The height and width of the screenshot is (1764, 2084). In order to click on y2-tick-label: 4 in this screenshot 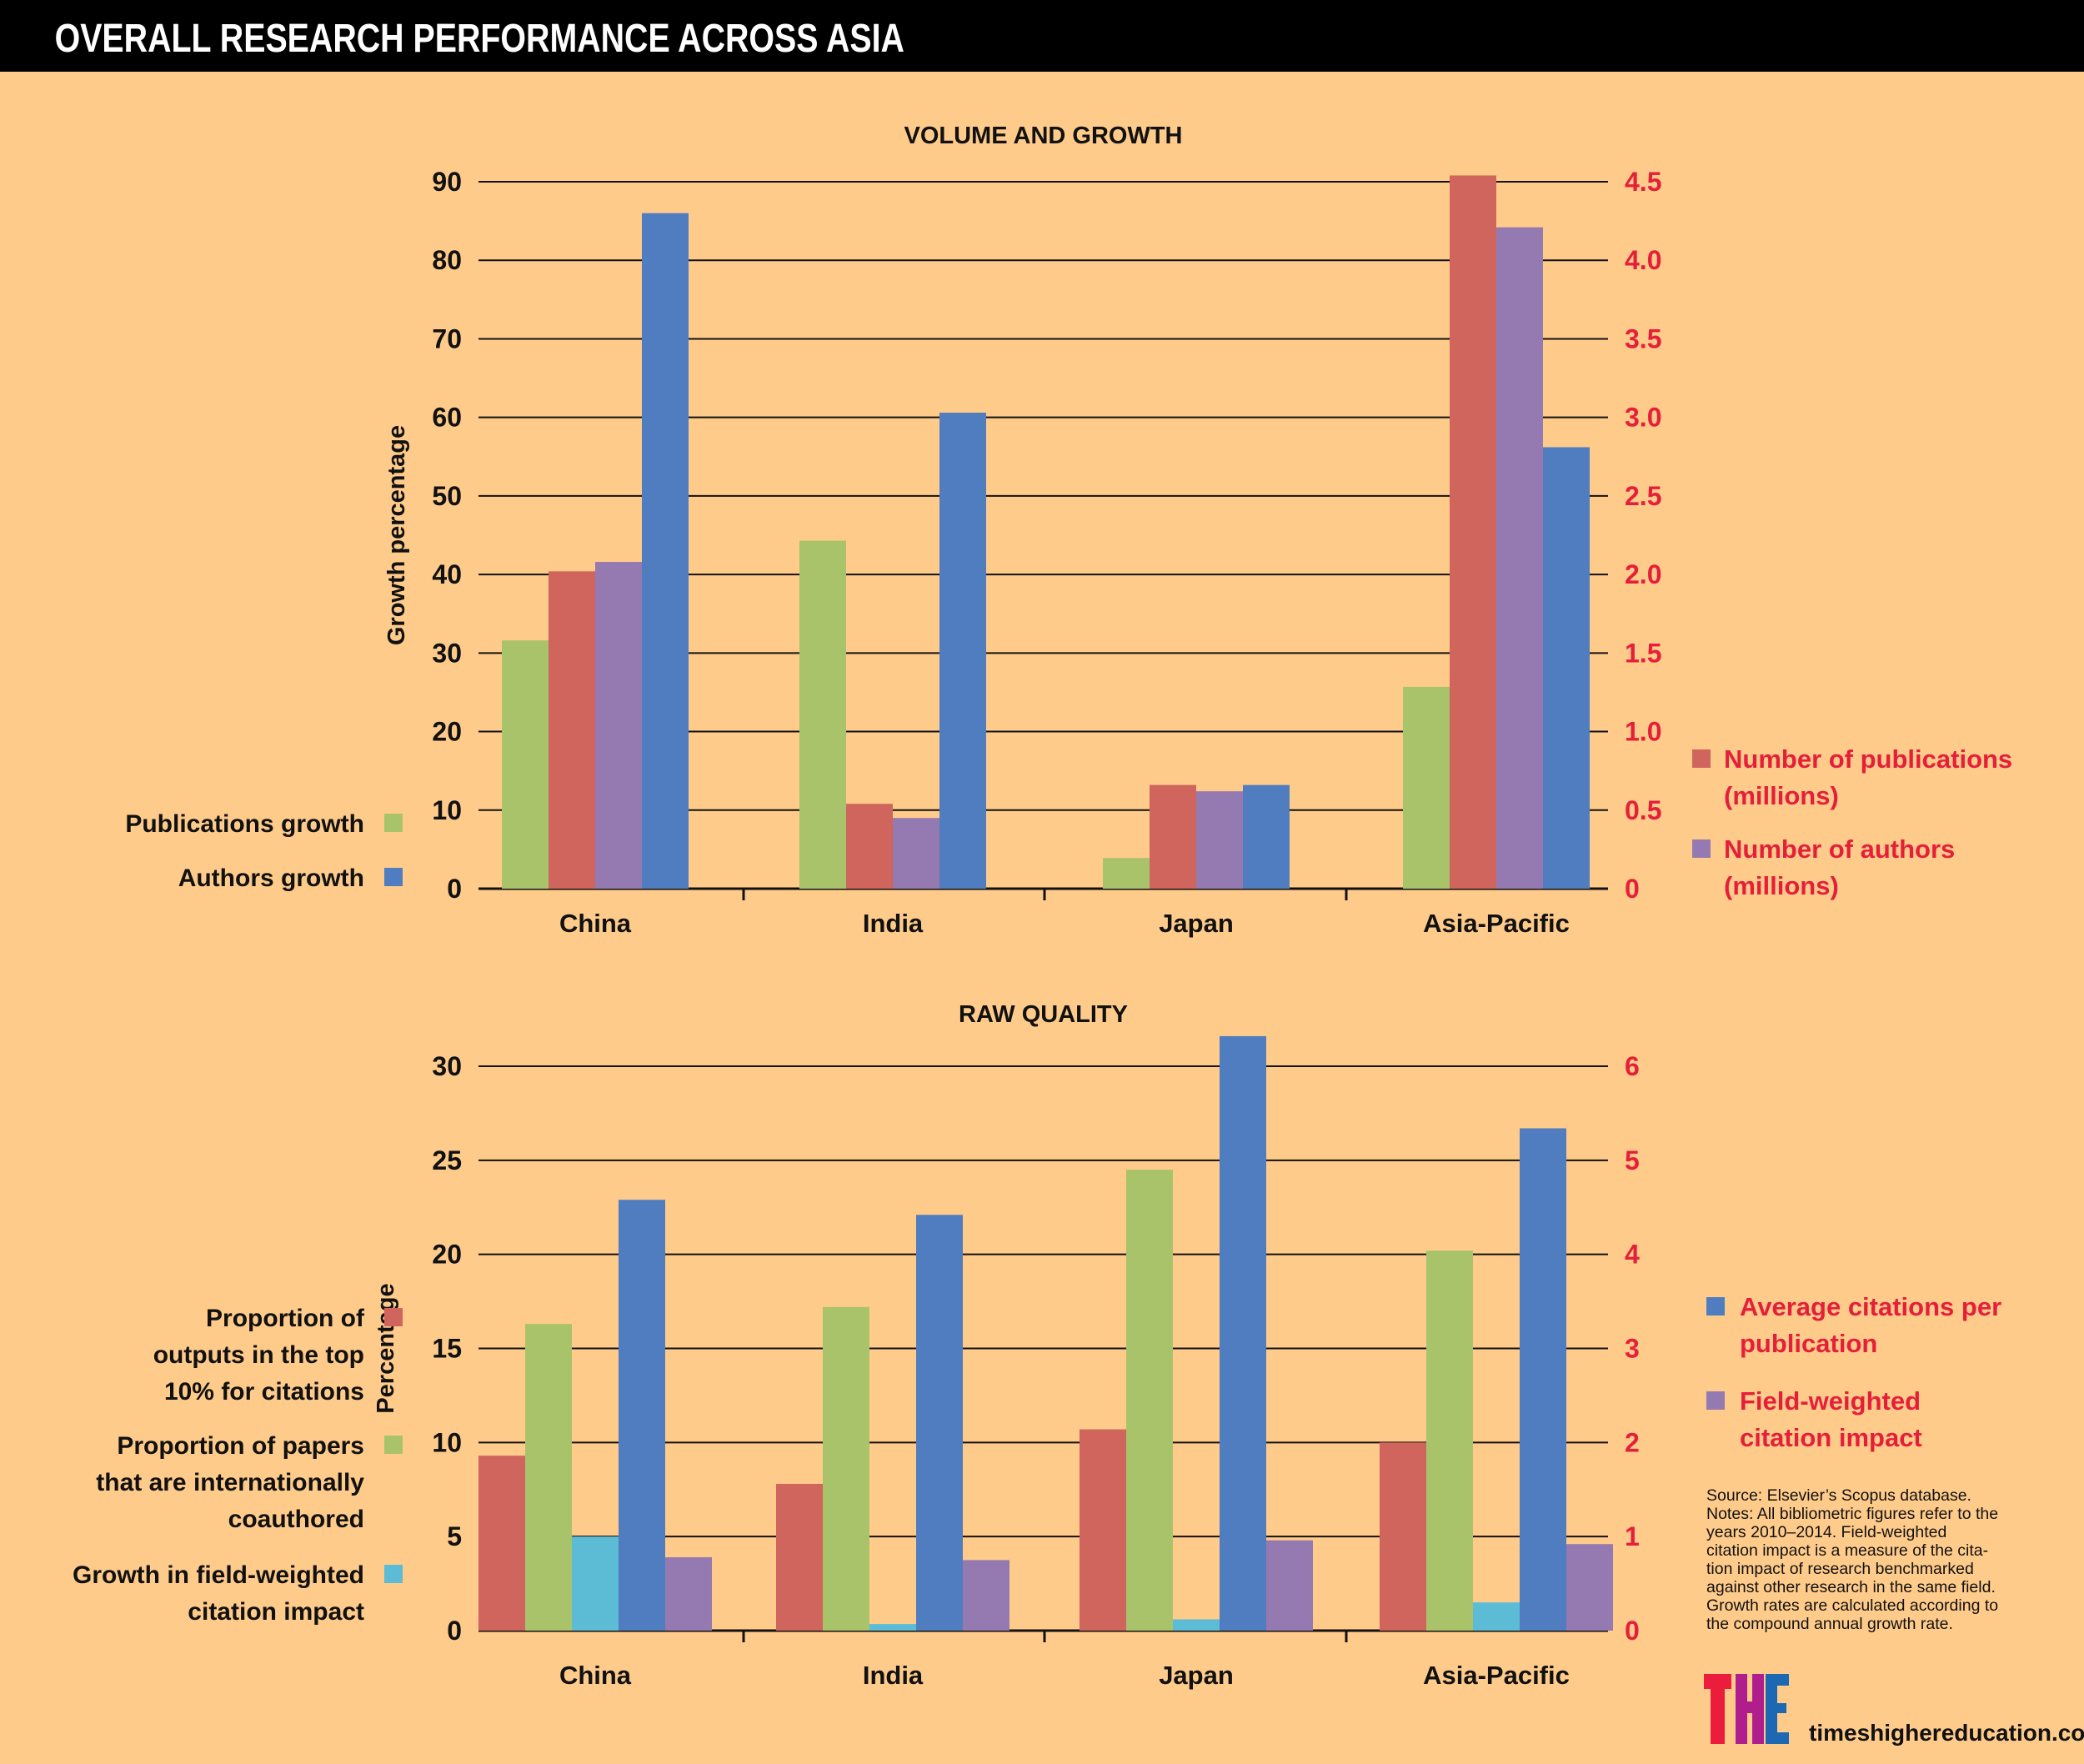, I will do `click(1632, 1255)`.